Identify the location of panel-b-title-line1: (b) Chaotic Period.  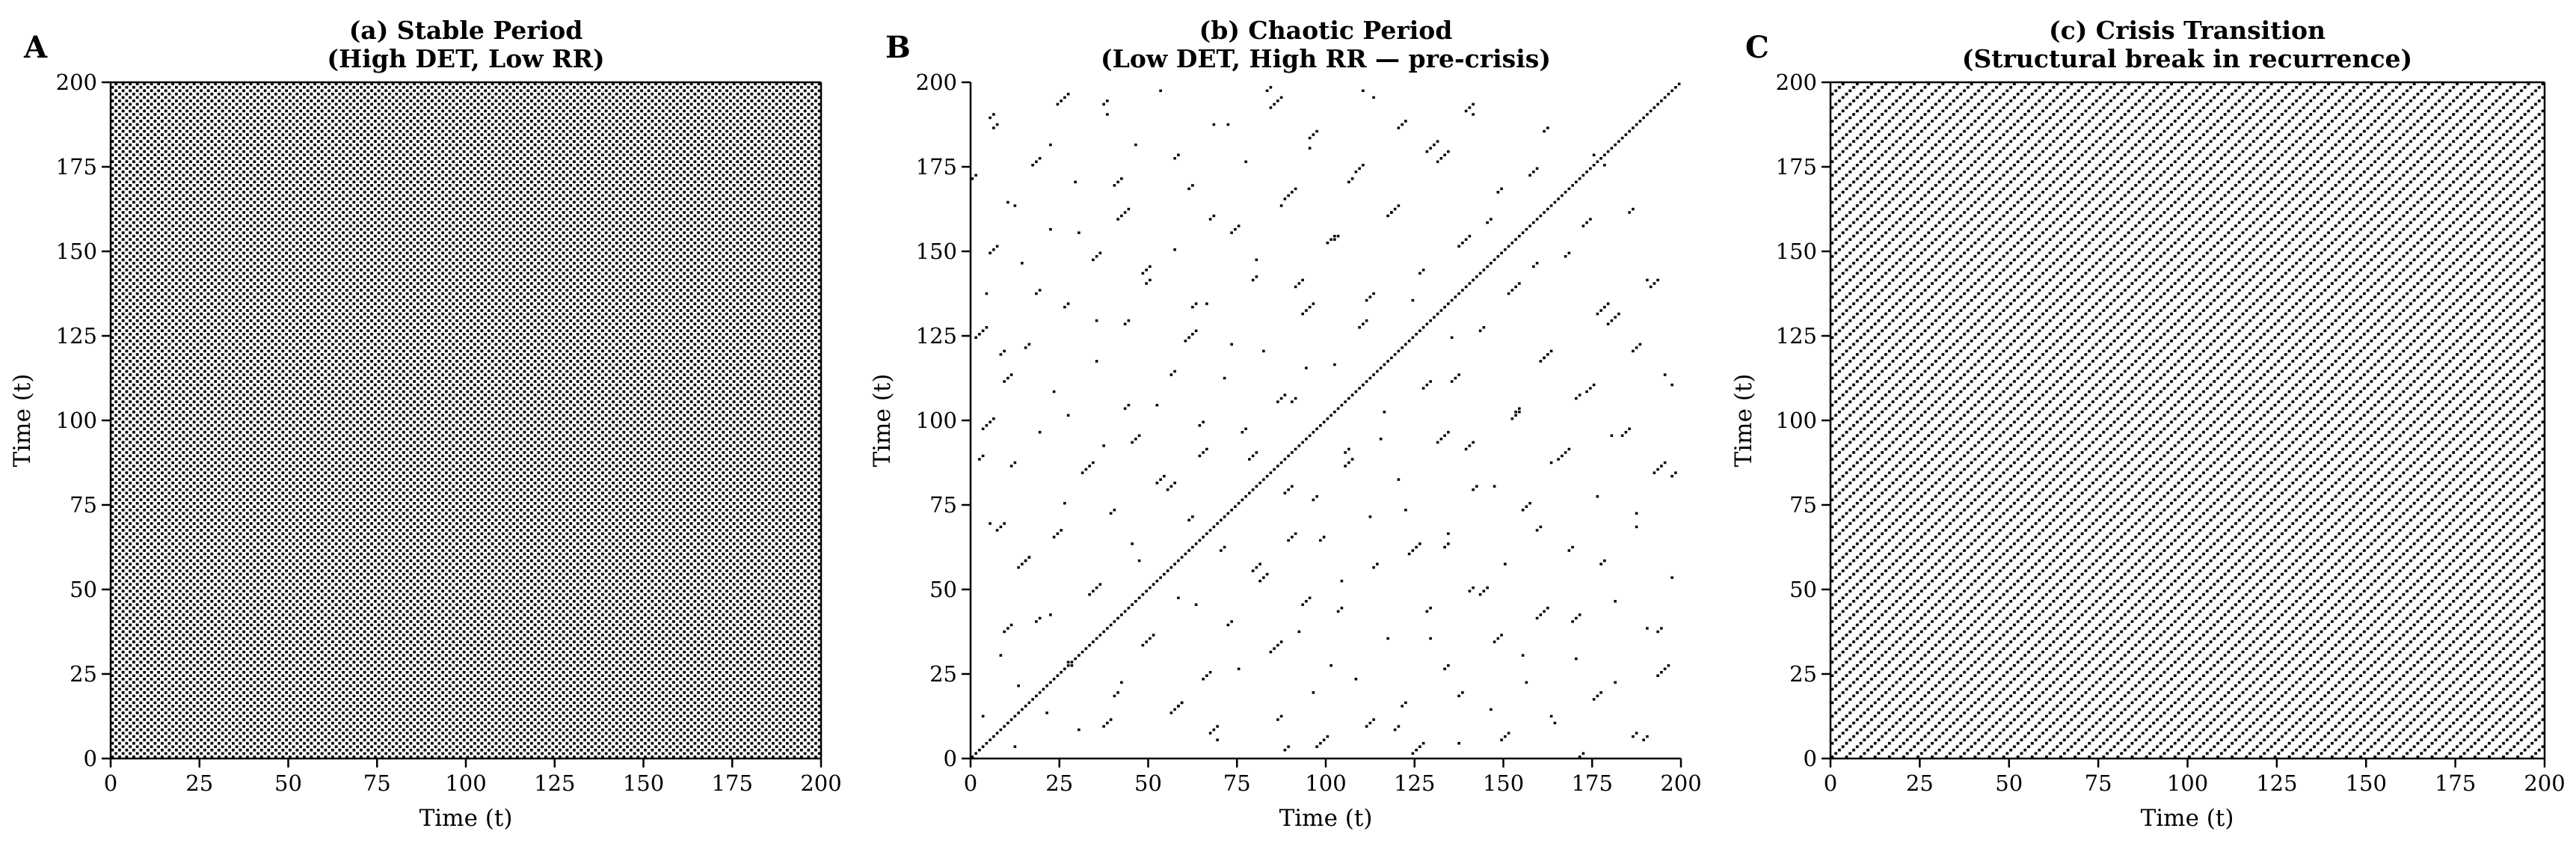
(1326, 30).